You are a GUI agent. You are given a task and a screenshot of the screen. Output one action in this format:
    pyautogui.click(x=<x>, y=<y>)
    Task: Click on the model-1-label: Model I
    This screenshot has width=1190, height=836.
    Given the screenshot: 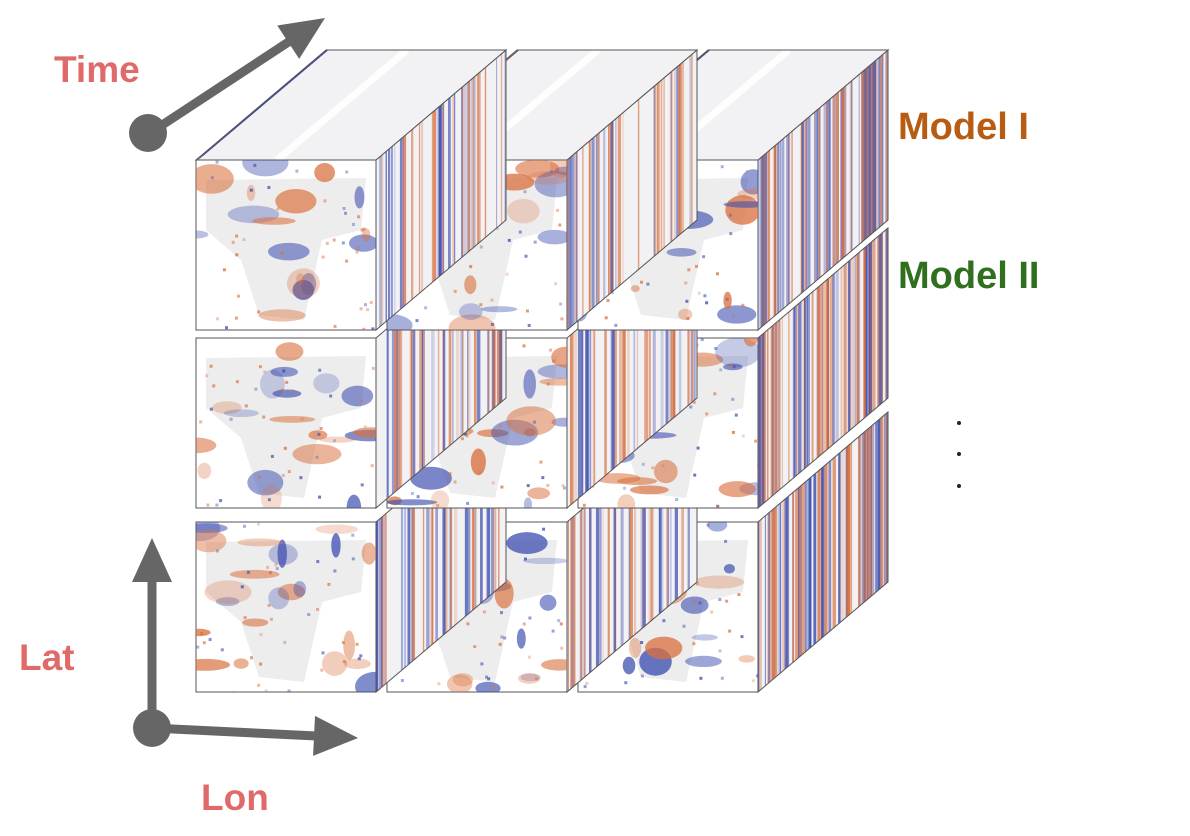 What is the action you would take?
    pyautogui.click(x=963, y=127)
    